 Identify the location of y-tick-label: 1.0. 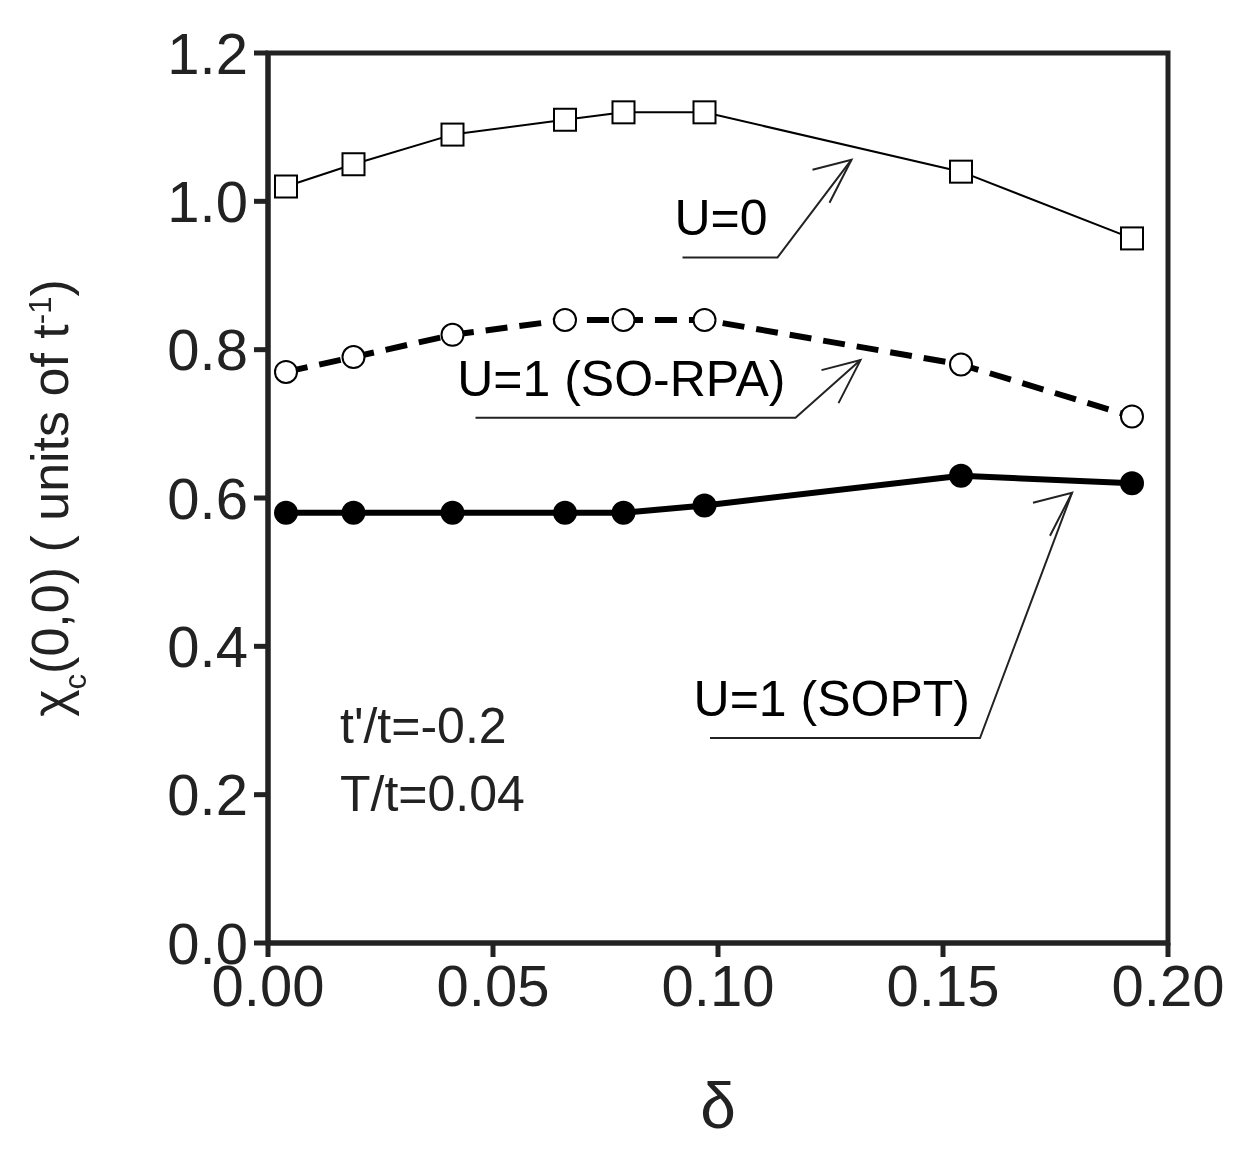
(207, 201).